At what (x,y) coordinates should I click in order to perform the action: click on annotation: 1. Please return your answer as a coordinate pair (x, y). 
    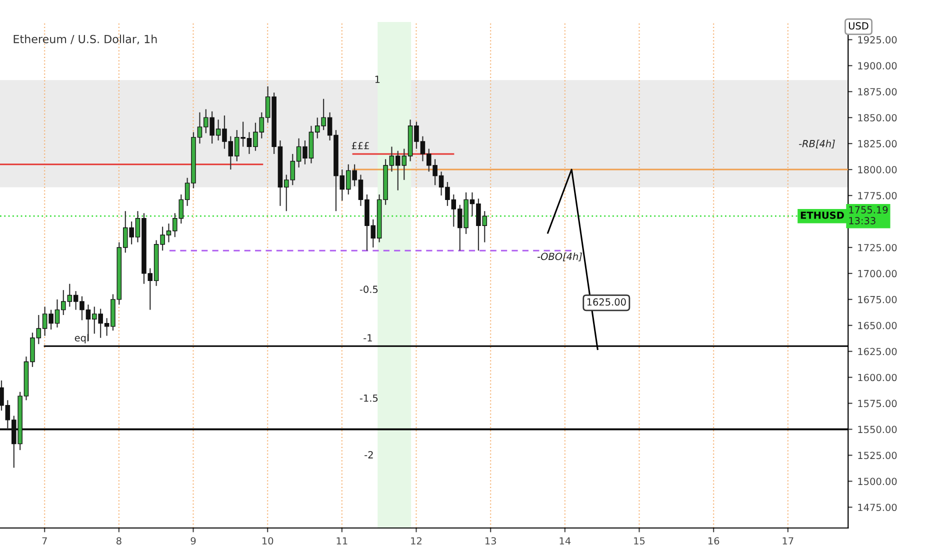
    Looking at the image, I should click on (377, 79).